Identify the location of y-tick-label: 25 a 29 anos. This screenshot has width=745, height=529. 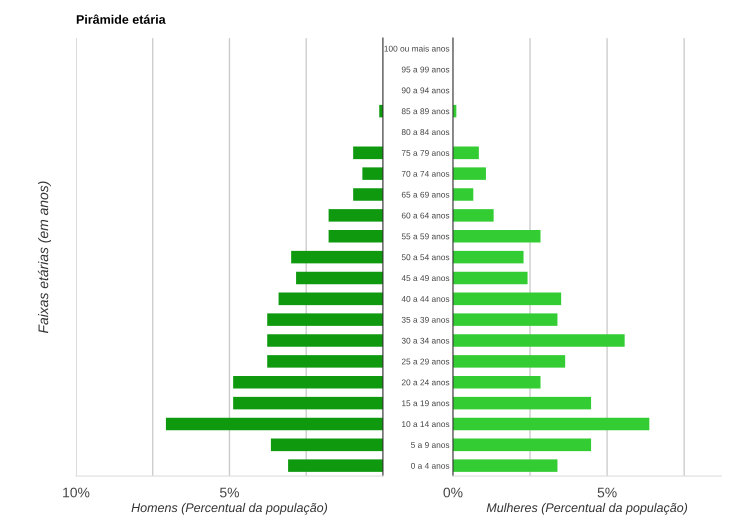
(426, 361).